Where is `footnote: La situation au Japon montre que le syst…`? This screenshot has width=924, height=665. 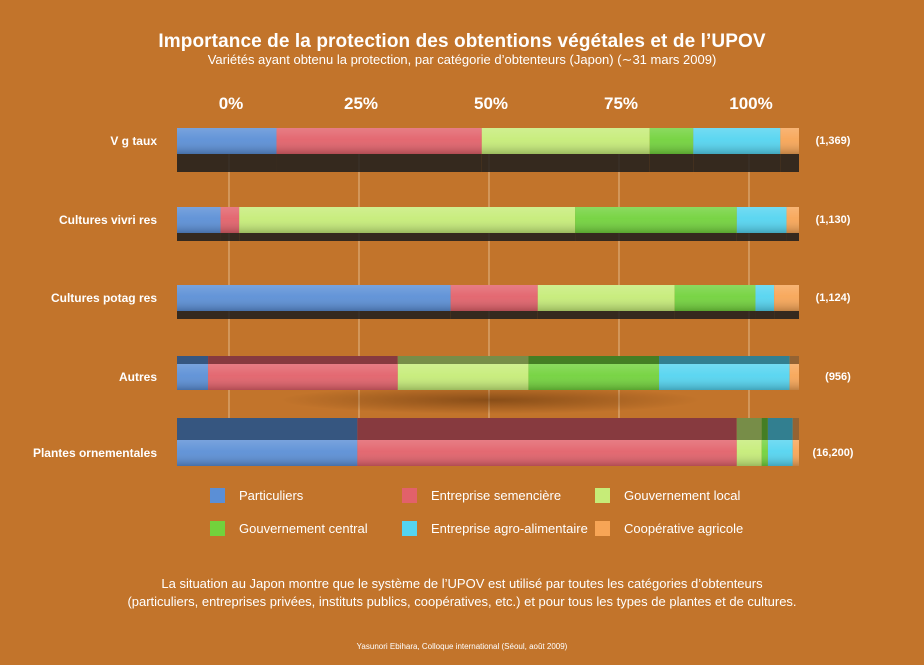
footnote: La situation au Japon montre que le syst… is located at coordinates (462, 593).